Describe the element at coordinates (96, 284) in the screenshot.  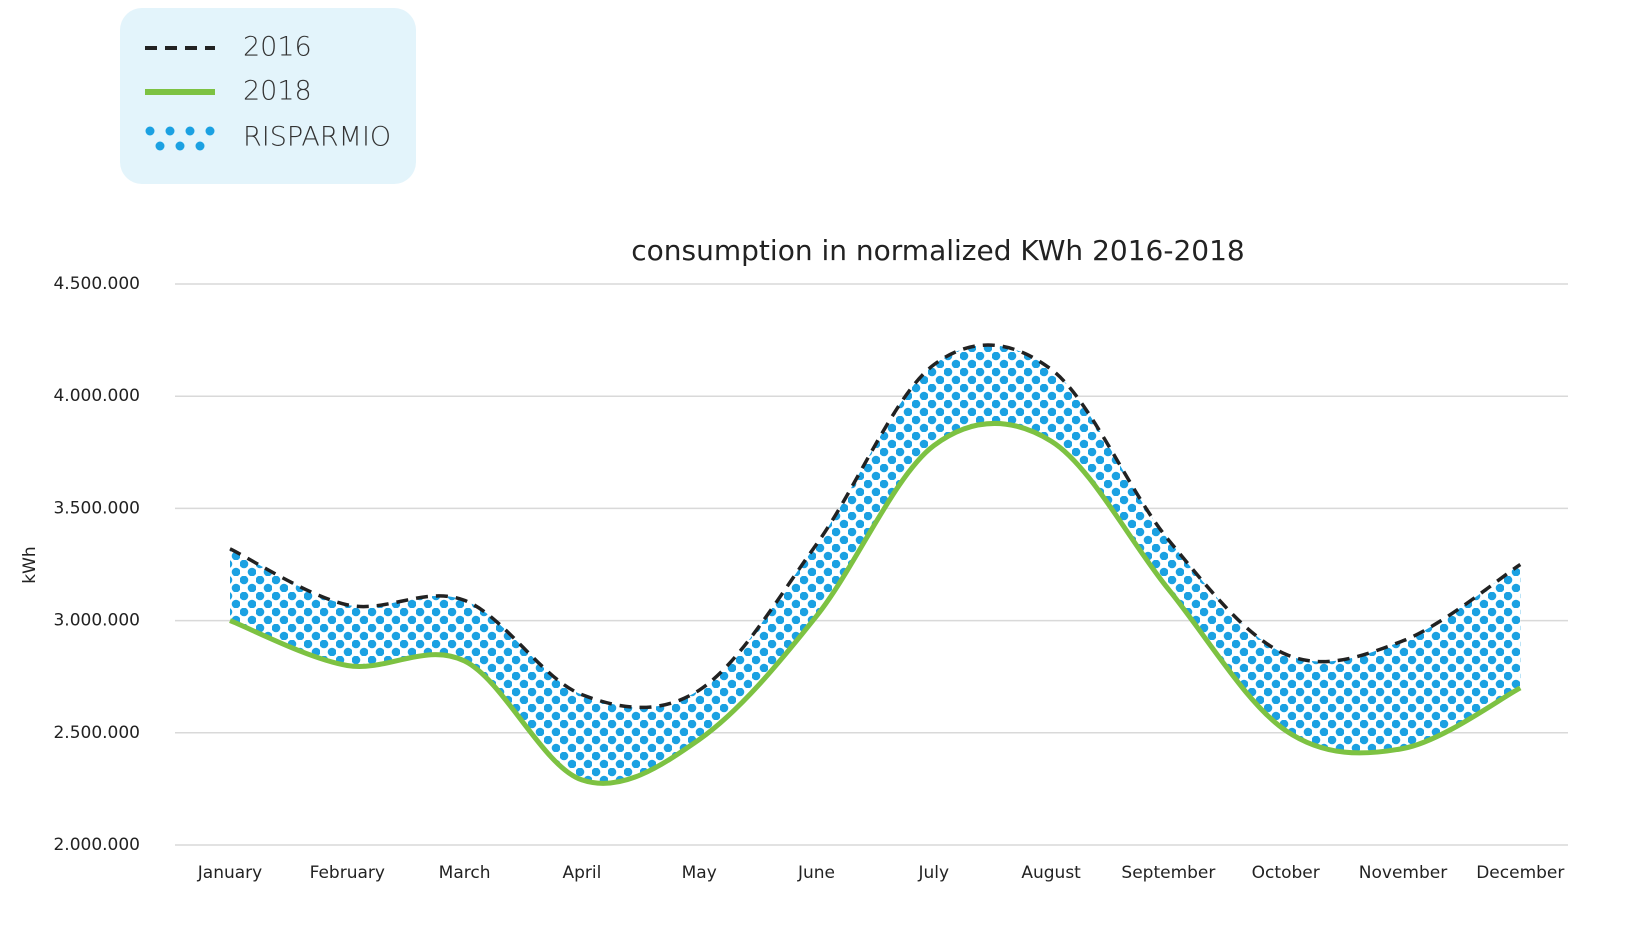
I see `y-tick-label: 4.500.000` at that location.